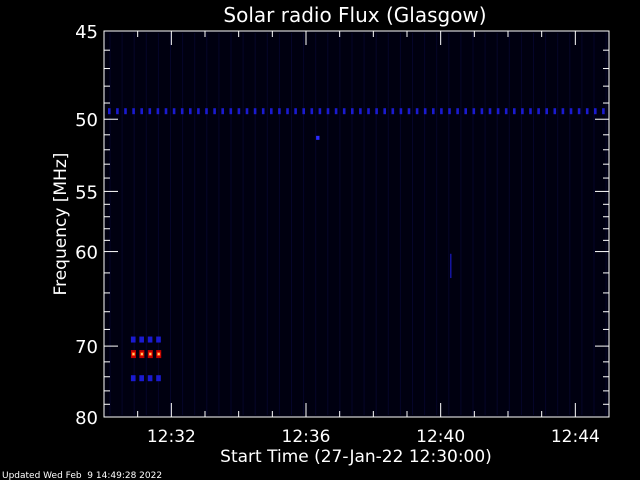  Describe the element at coordinates (86, 347) in the screenshot. I see `y-tick-label: 70` at that location.